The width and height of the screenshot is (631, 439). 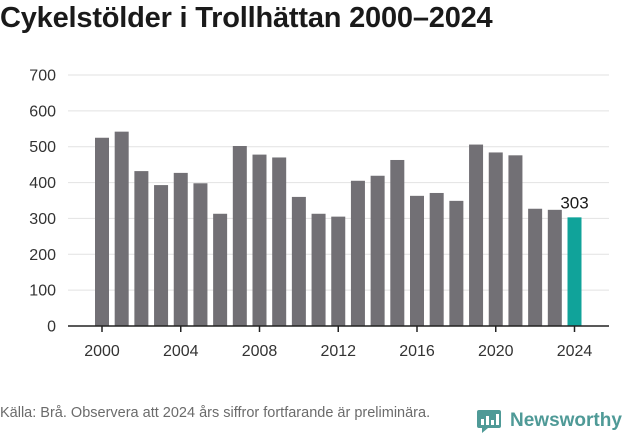 I want to click on x-tick-label: 2016, so click(x=417, y=351).